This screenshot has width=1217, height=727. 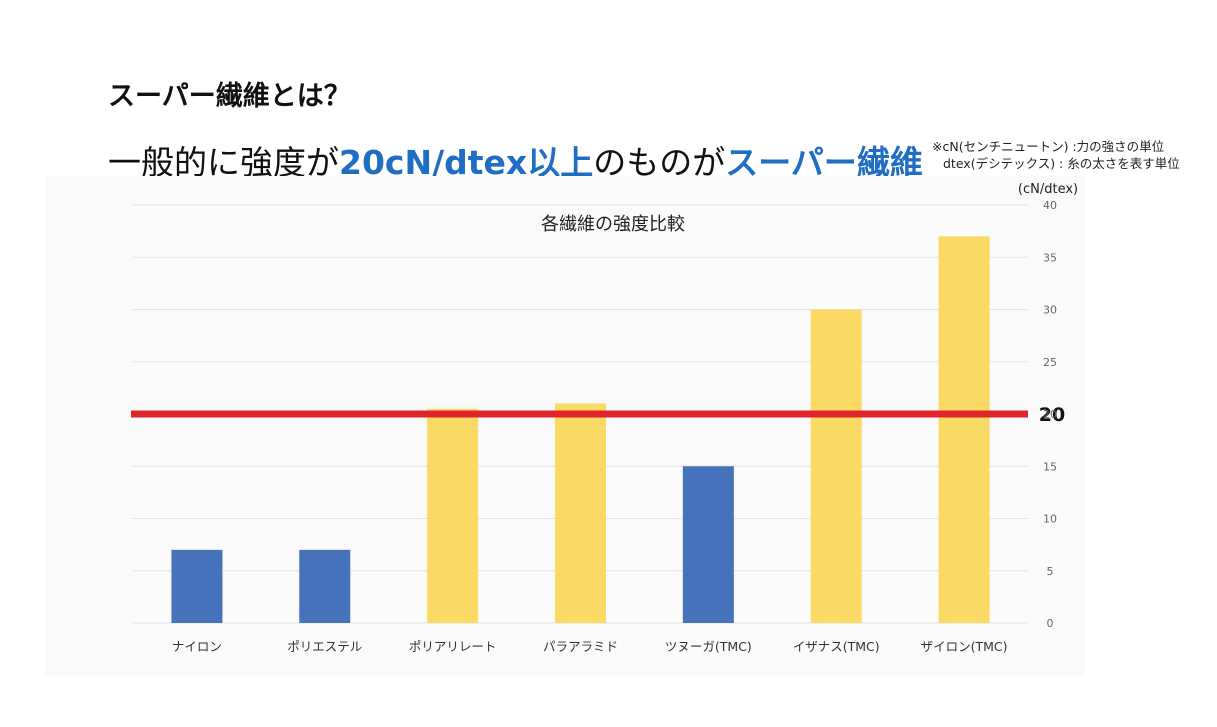 What do you see at coordinates (1061, 163) in the screenshot?
I see `unit-note-dtex: dtex(デシテックス) : 糸の太さを表す単位` at bounding box center [1061, 163].